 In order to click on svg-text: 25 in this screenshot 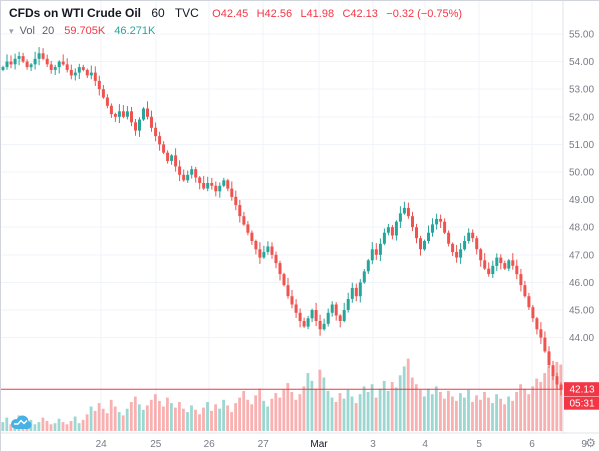, I will do `click(156, 444)`.